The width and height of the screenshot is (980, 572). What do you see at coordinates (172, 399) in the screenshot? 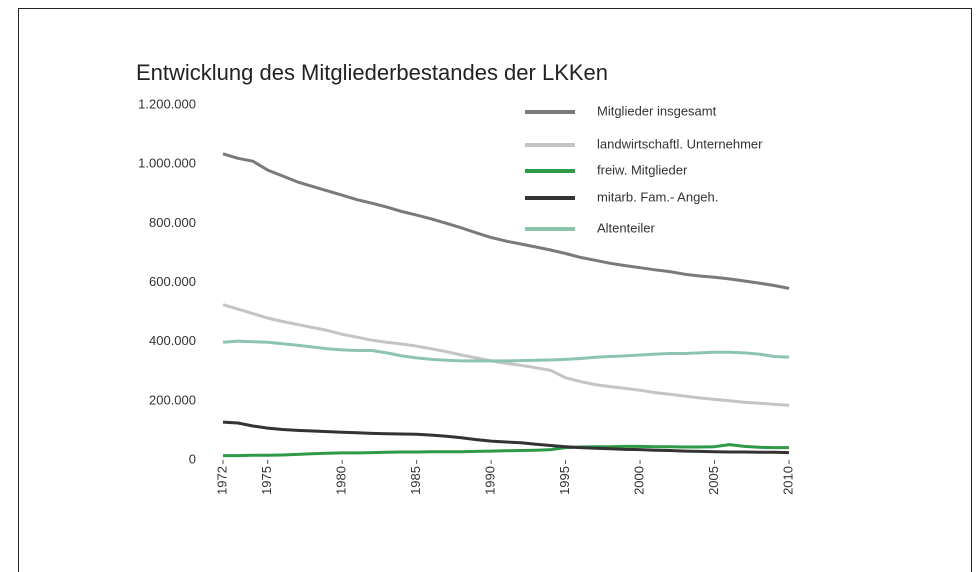
I see `y-tick-label: 200.000` at bounding box center [172, 399].